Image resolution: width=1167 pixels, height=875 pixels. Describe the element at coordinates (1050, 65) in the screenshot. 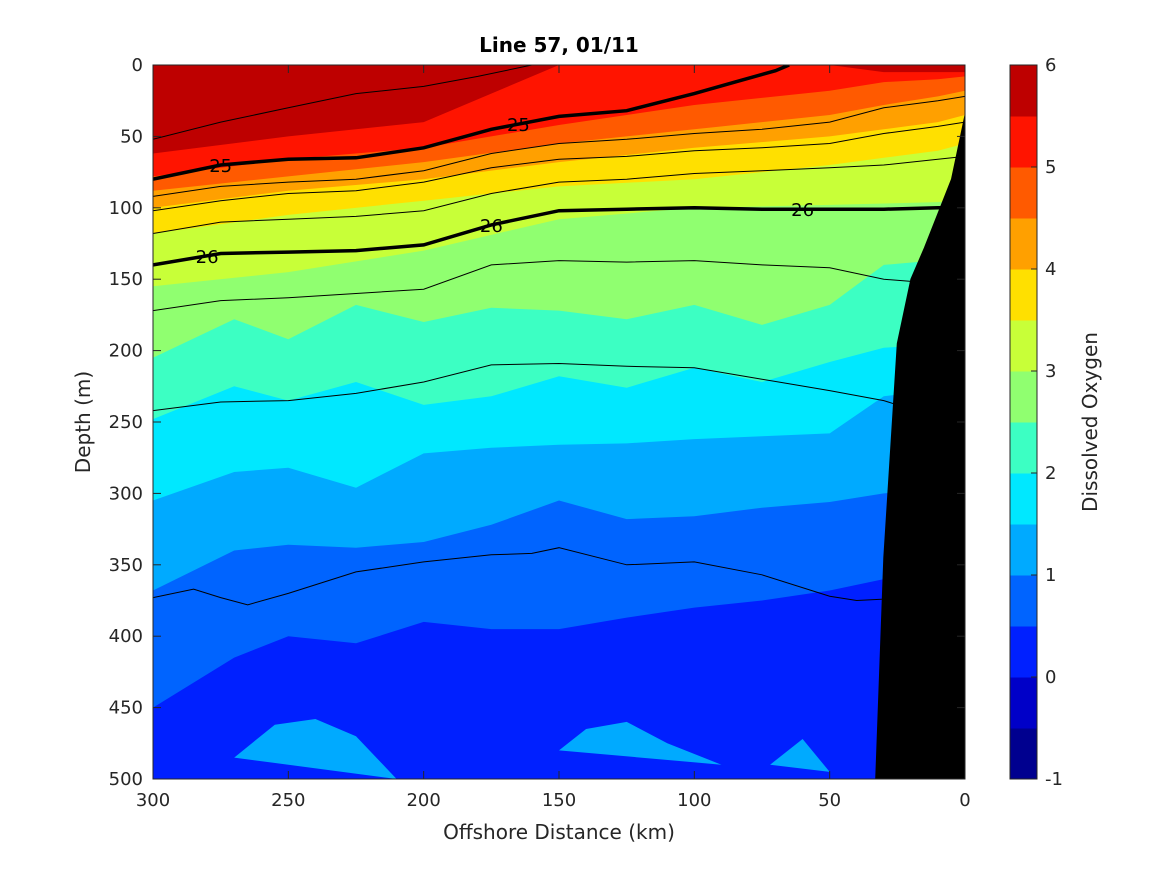

I see `colorbar-tick-label: 6` at that location.